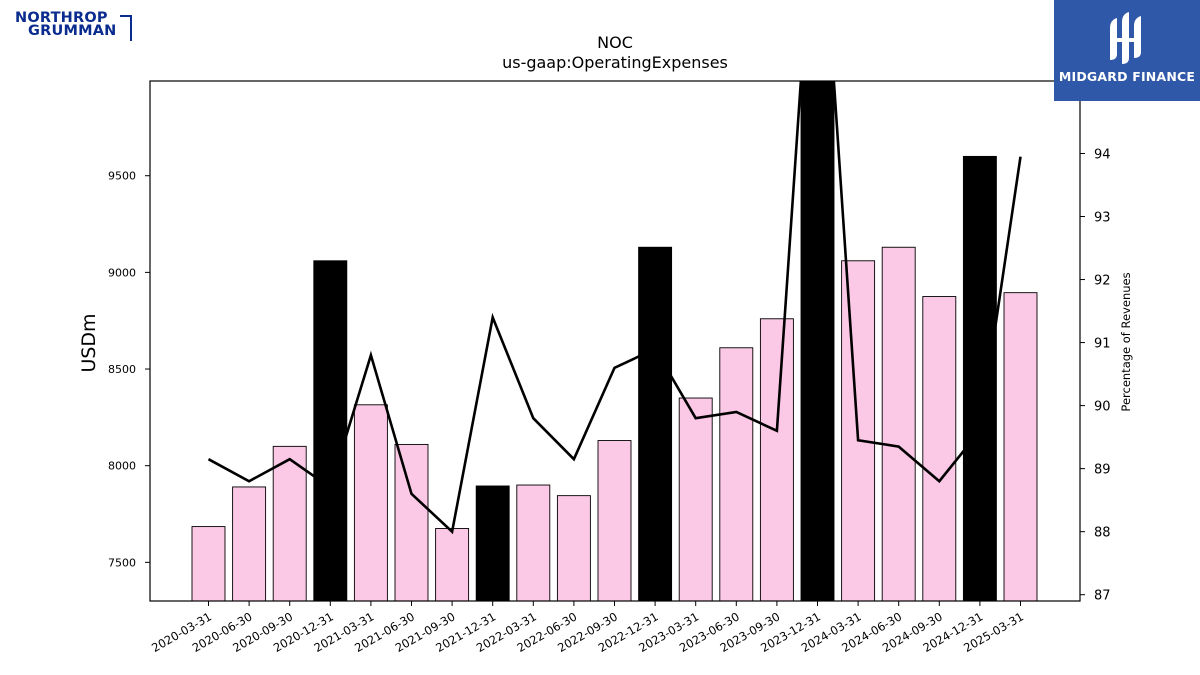 The image size is (1200, 675). Describe the element at coordinates (1102, 154) in the screenshot. I see `right-tick-label: 94` at that location.